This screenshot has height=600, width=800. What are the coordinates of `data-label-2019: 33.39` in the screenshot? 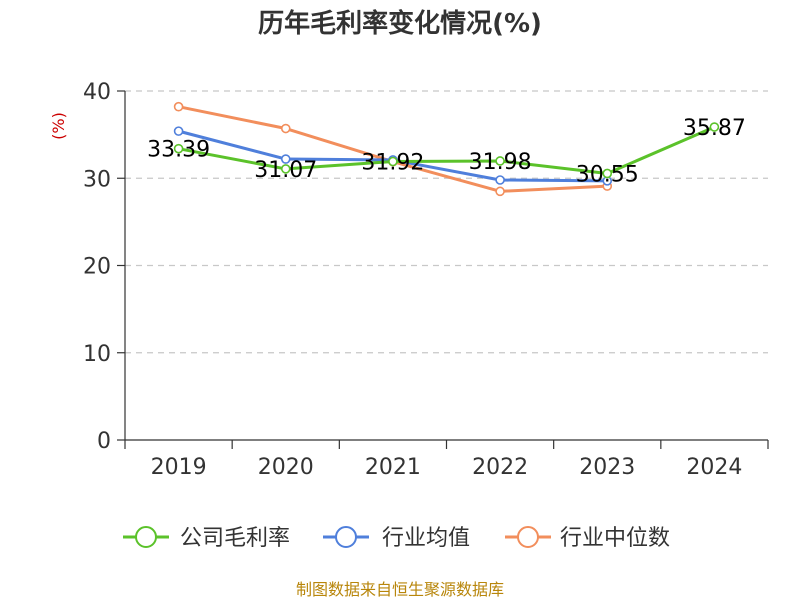 It's located at (178, 150).